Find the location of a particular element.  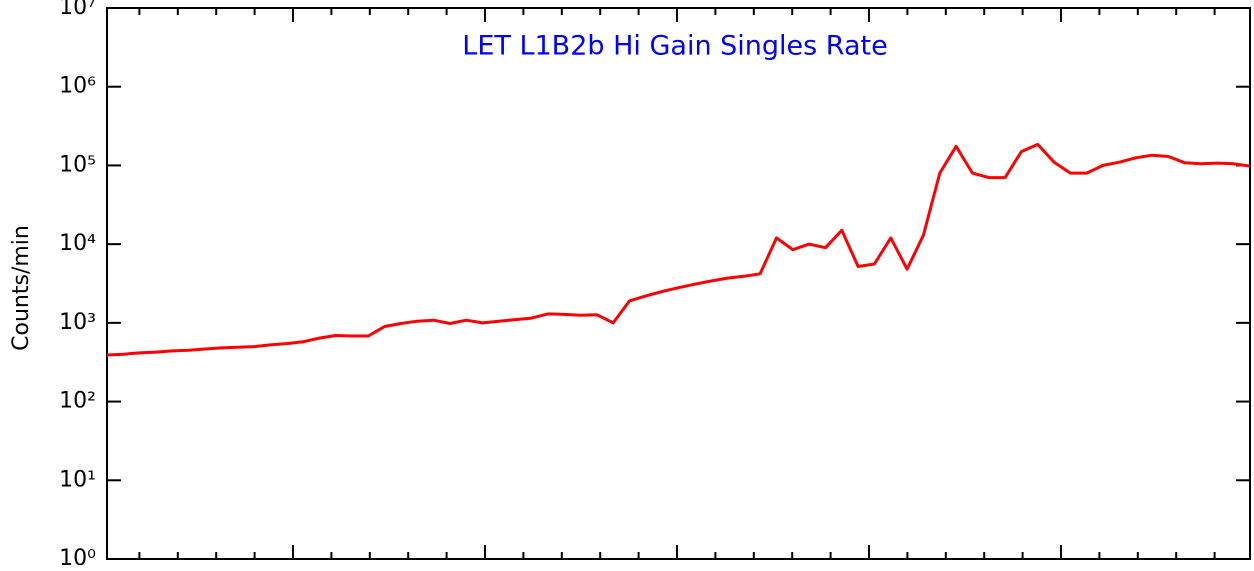

y-tick-label: 10¹ is located at coordinates (77, 479).